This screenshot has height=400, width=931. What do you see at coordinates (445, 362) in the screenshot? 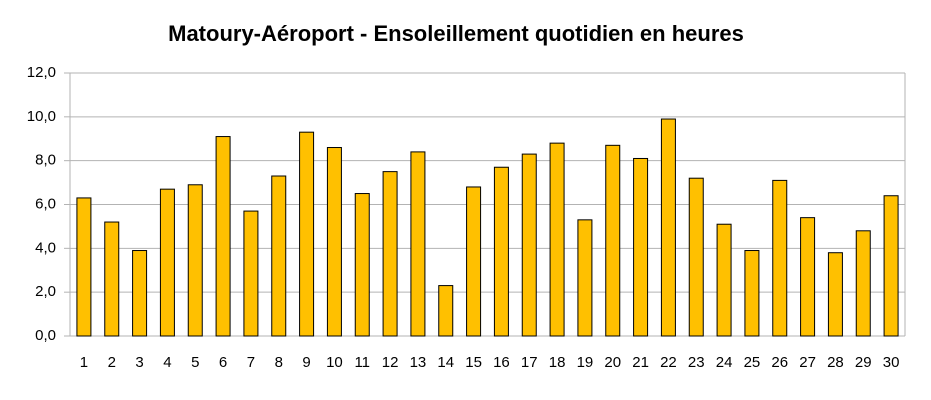
I see `x-tick-label: 14` at bounding box center [445, 362].